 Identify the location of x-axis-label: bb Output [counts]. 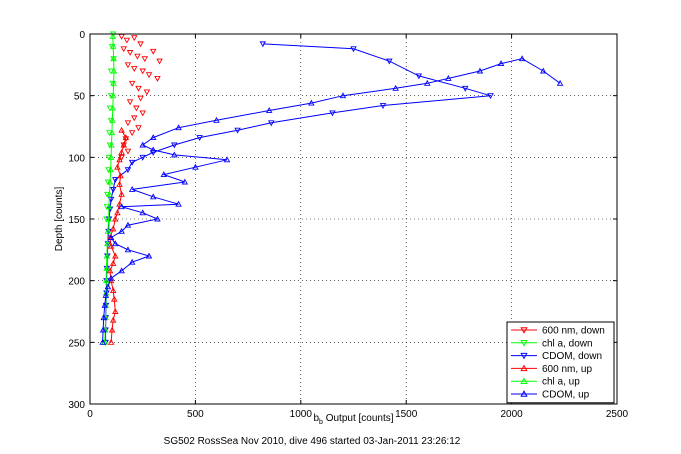
(353, 419).